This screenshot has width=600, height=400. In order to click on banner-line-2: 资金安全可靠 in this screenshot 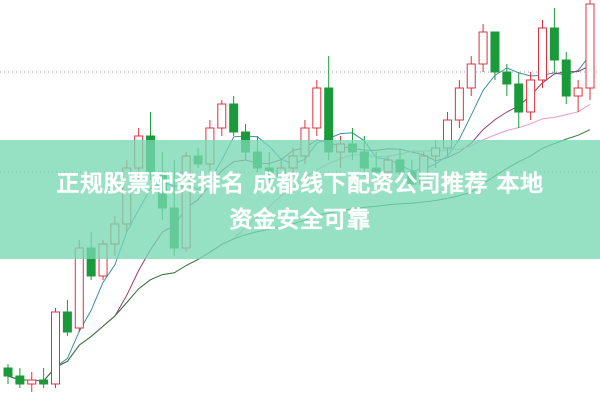, I will do `click(300, 220)`.